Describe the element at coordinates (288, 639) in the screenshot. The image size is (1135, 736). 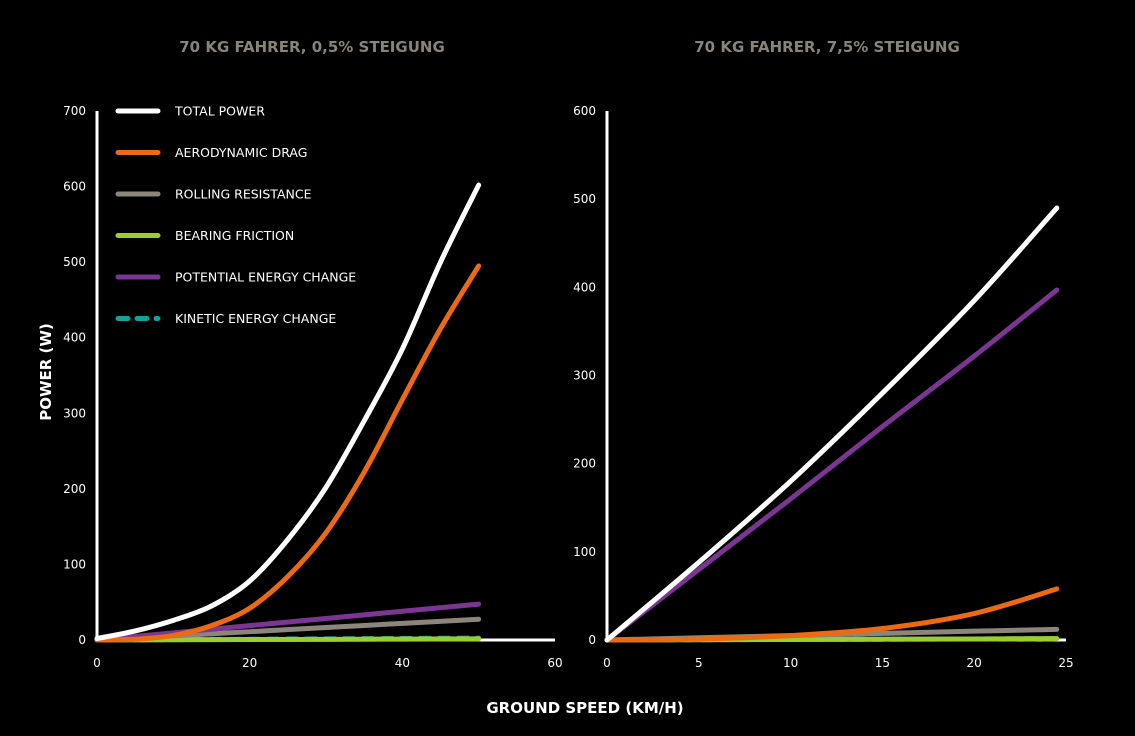
I see `series-line-bearing` at that location.